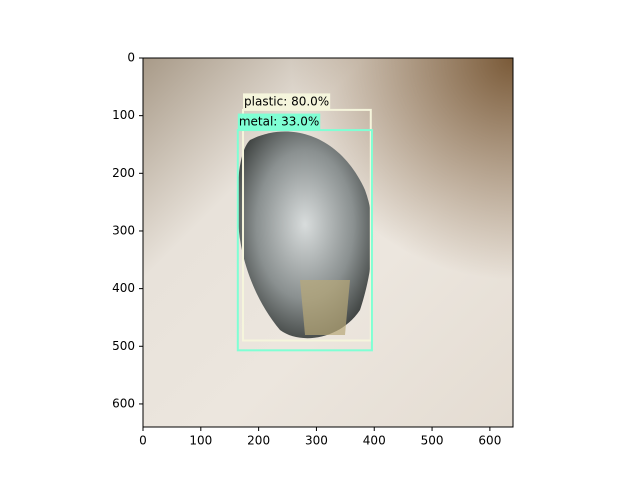 The width and height of the screenshot is (640, 480). I want to click on x-tick-label: 300, so click(316, 441).